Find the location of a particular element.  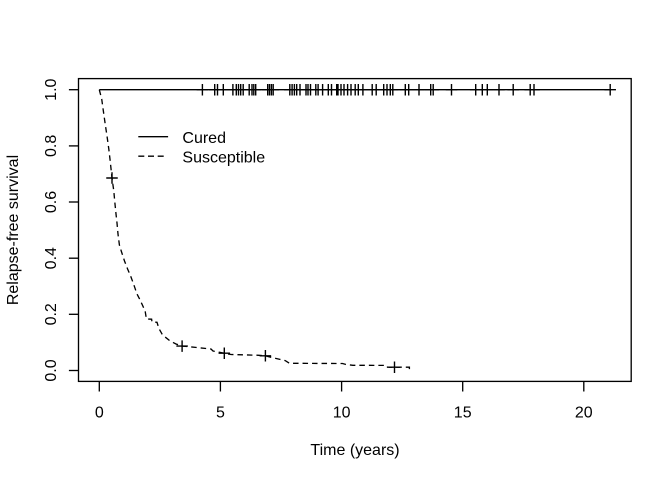

svg-text: 0.2 is located at coordinates (51, 314).